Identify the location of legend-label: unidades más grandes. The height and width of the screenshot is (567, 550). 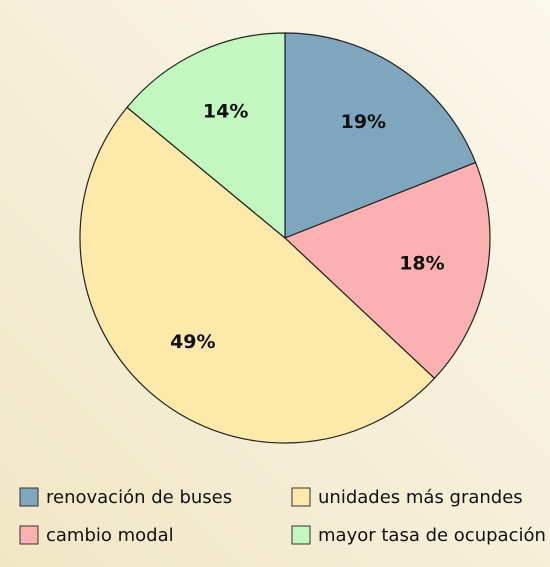
(420, 497).